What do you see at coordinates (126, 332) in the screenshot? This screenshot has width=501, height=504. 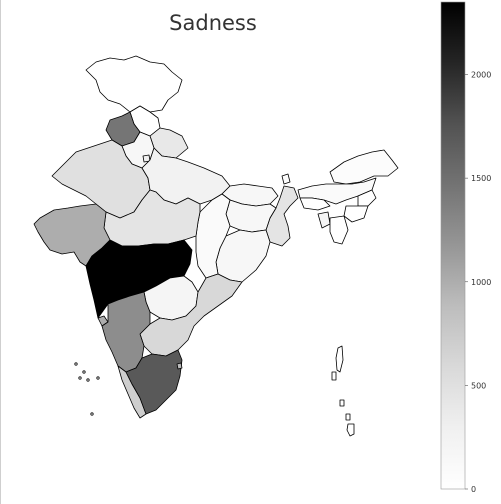 I see `region-karnataka` at bounding box center [126, 332].